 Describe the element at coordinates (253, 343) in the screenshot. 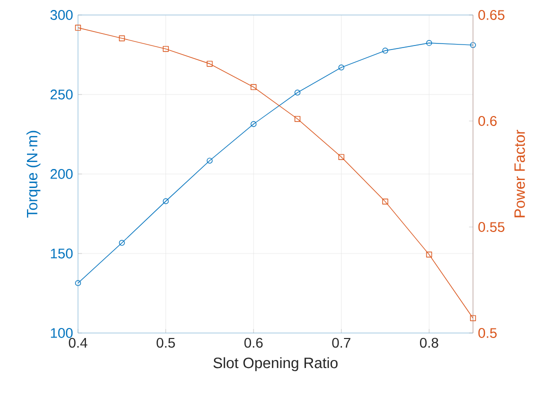

I see `x-tick-label: 0.6` at that location.